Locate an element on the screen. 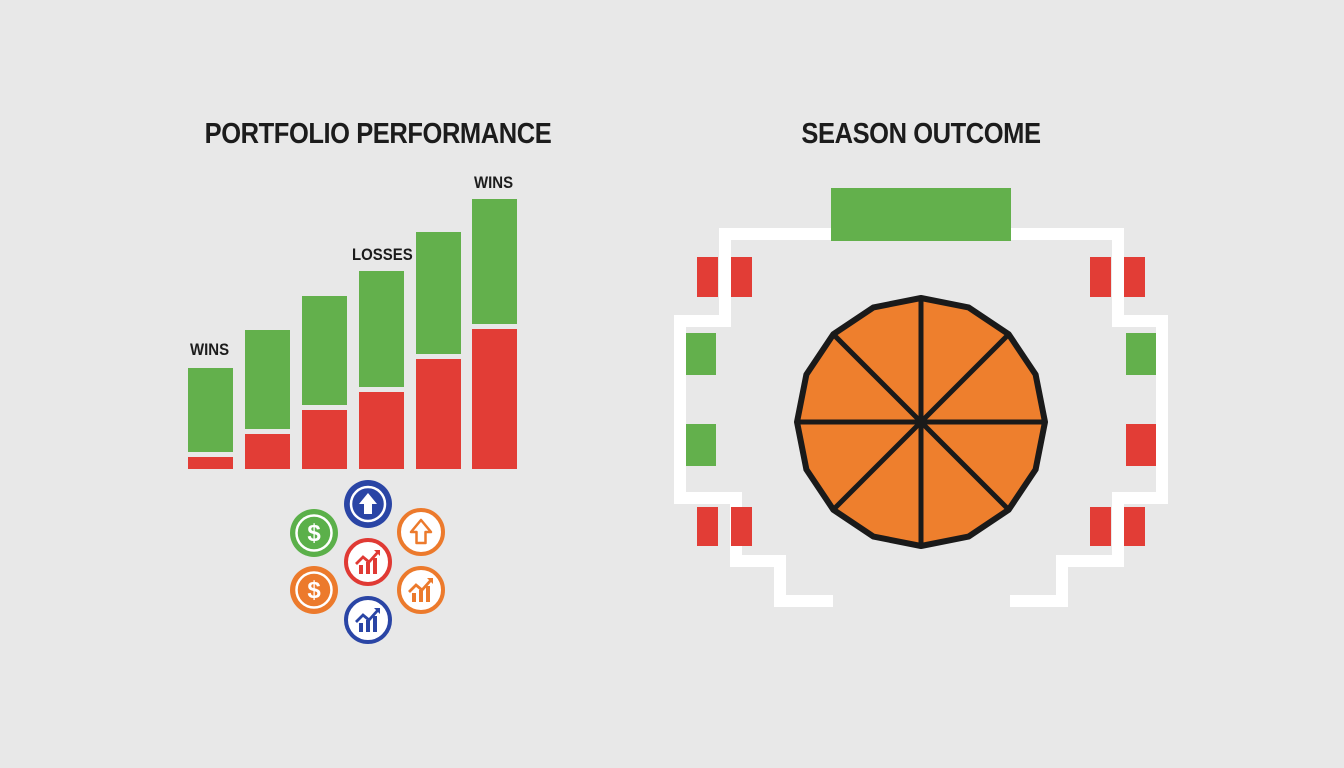 Image resolution: width=1344 pixels, height=768 pixels. up-arrow-icon is located at coordinates (368, 504).